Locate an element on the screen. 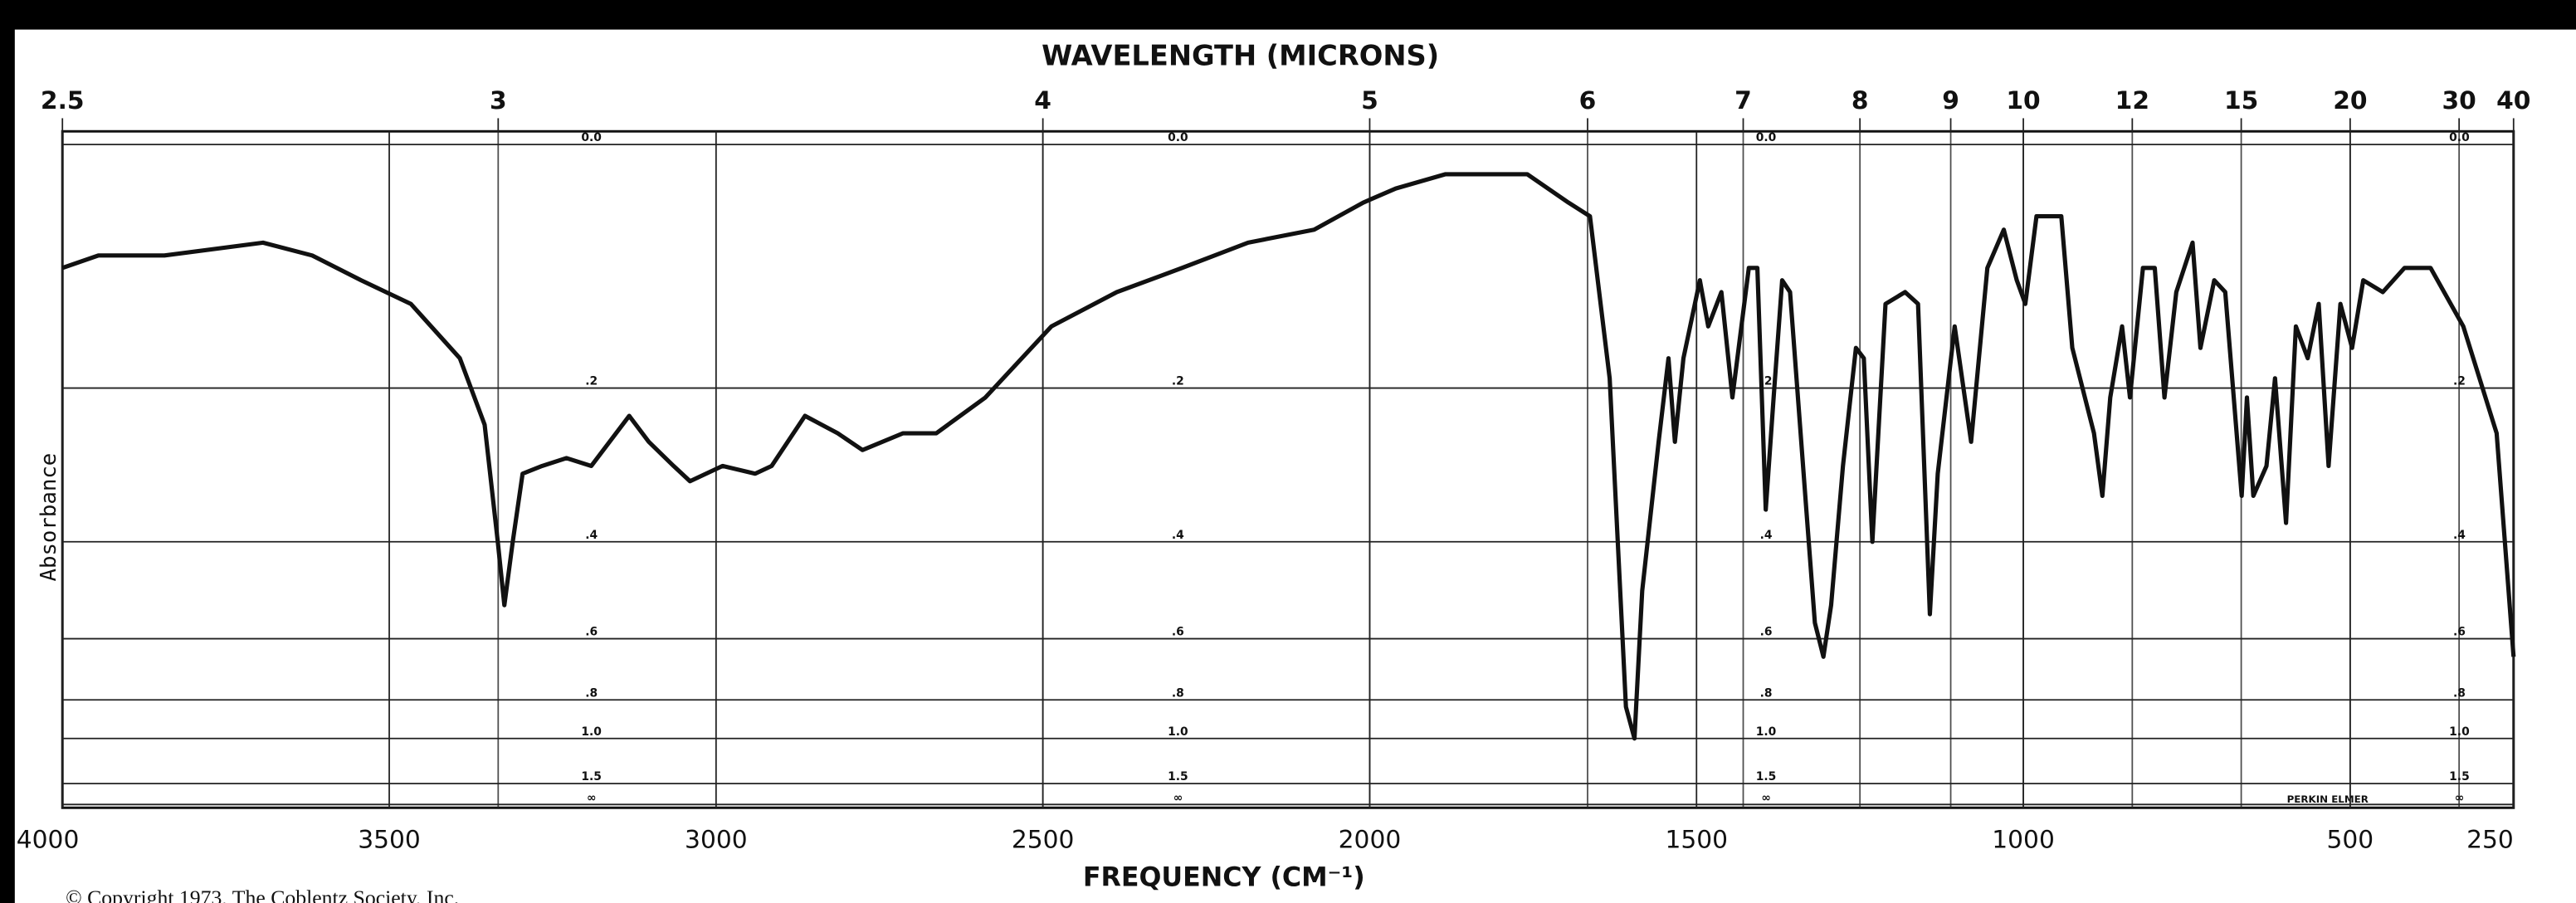 The width and height of the screenshot is (2576, 903). x-tick-label: 250 is located at coordinates (2490, 838).